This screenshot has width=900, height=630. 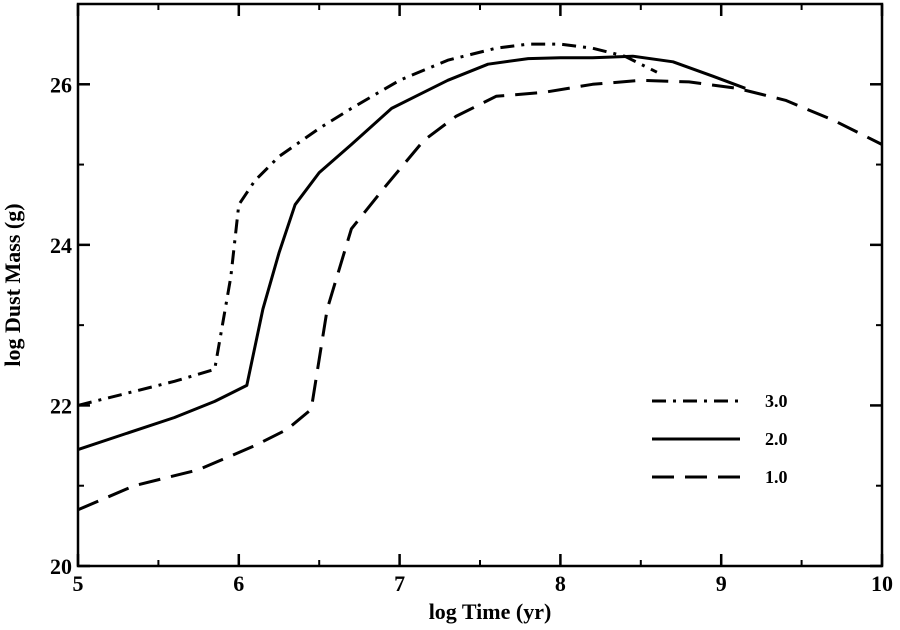 What do you see at coordinates (61, 84) in the screenshot?
I see `y-tick-label: 26` at bounding box center [61, 84].